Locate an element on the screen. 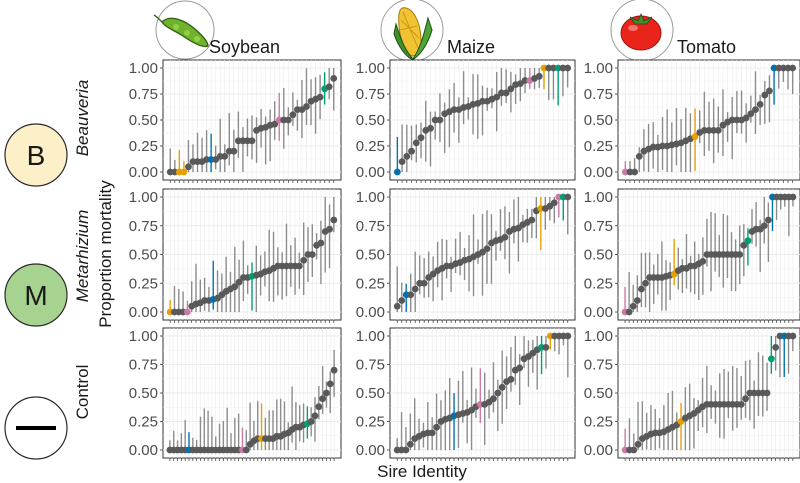  panel-soybean-metarhizium: 0.00 0.25 0.50 0.75 1.00 is located at coordinates (235, 255).